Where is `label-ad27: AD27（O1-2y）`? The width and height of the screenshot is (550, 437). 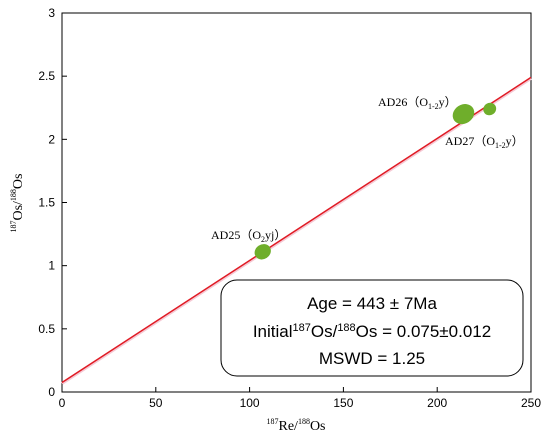 label-ad27: AD27（O1-2y） is located at coordinates (484, 142).